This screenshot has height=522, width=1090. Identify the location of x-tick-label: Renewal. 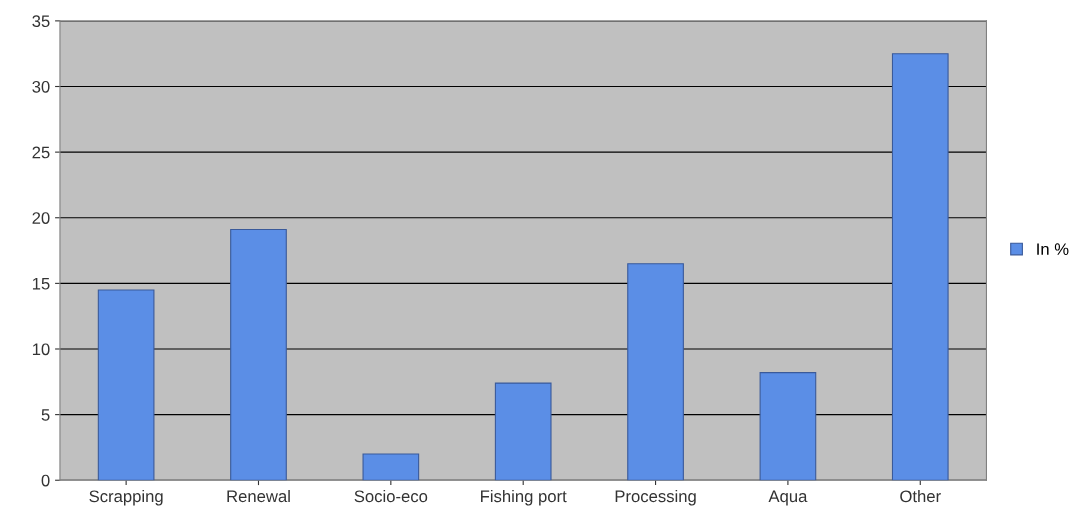
(258, 496).